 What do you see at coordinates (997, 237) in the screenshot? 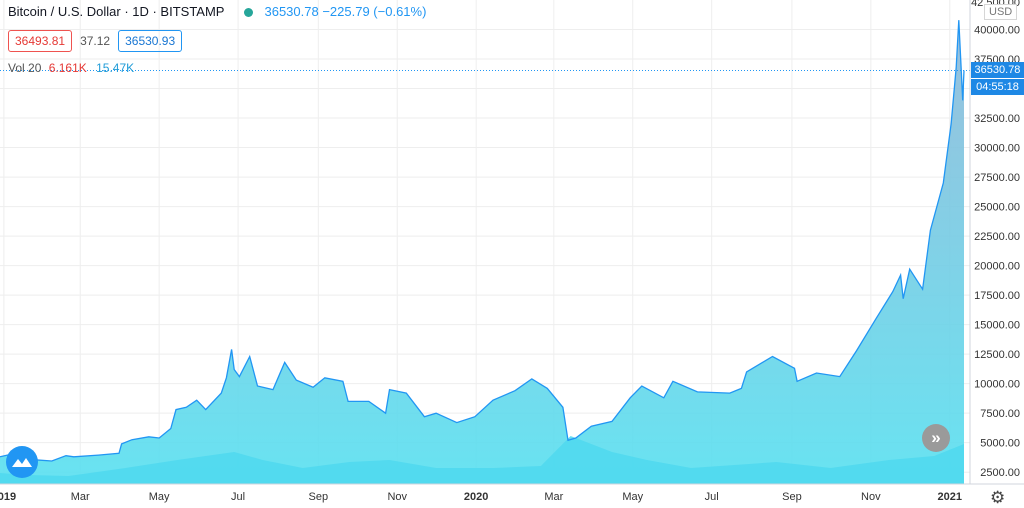
I see `y-tick-label: 22500.00` at bounding box center [997, 237].